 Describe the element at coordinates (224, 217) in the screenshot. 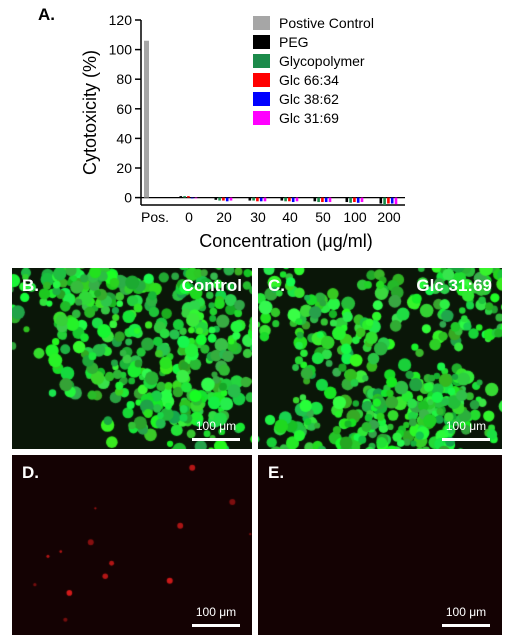

I see `x-tick-label: 20` at that location.